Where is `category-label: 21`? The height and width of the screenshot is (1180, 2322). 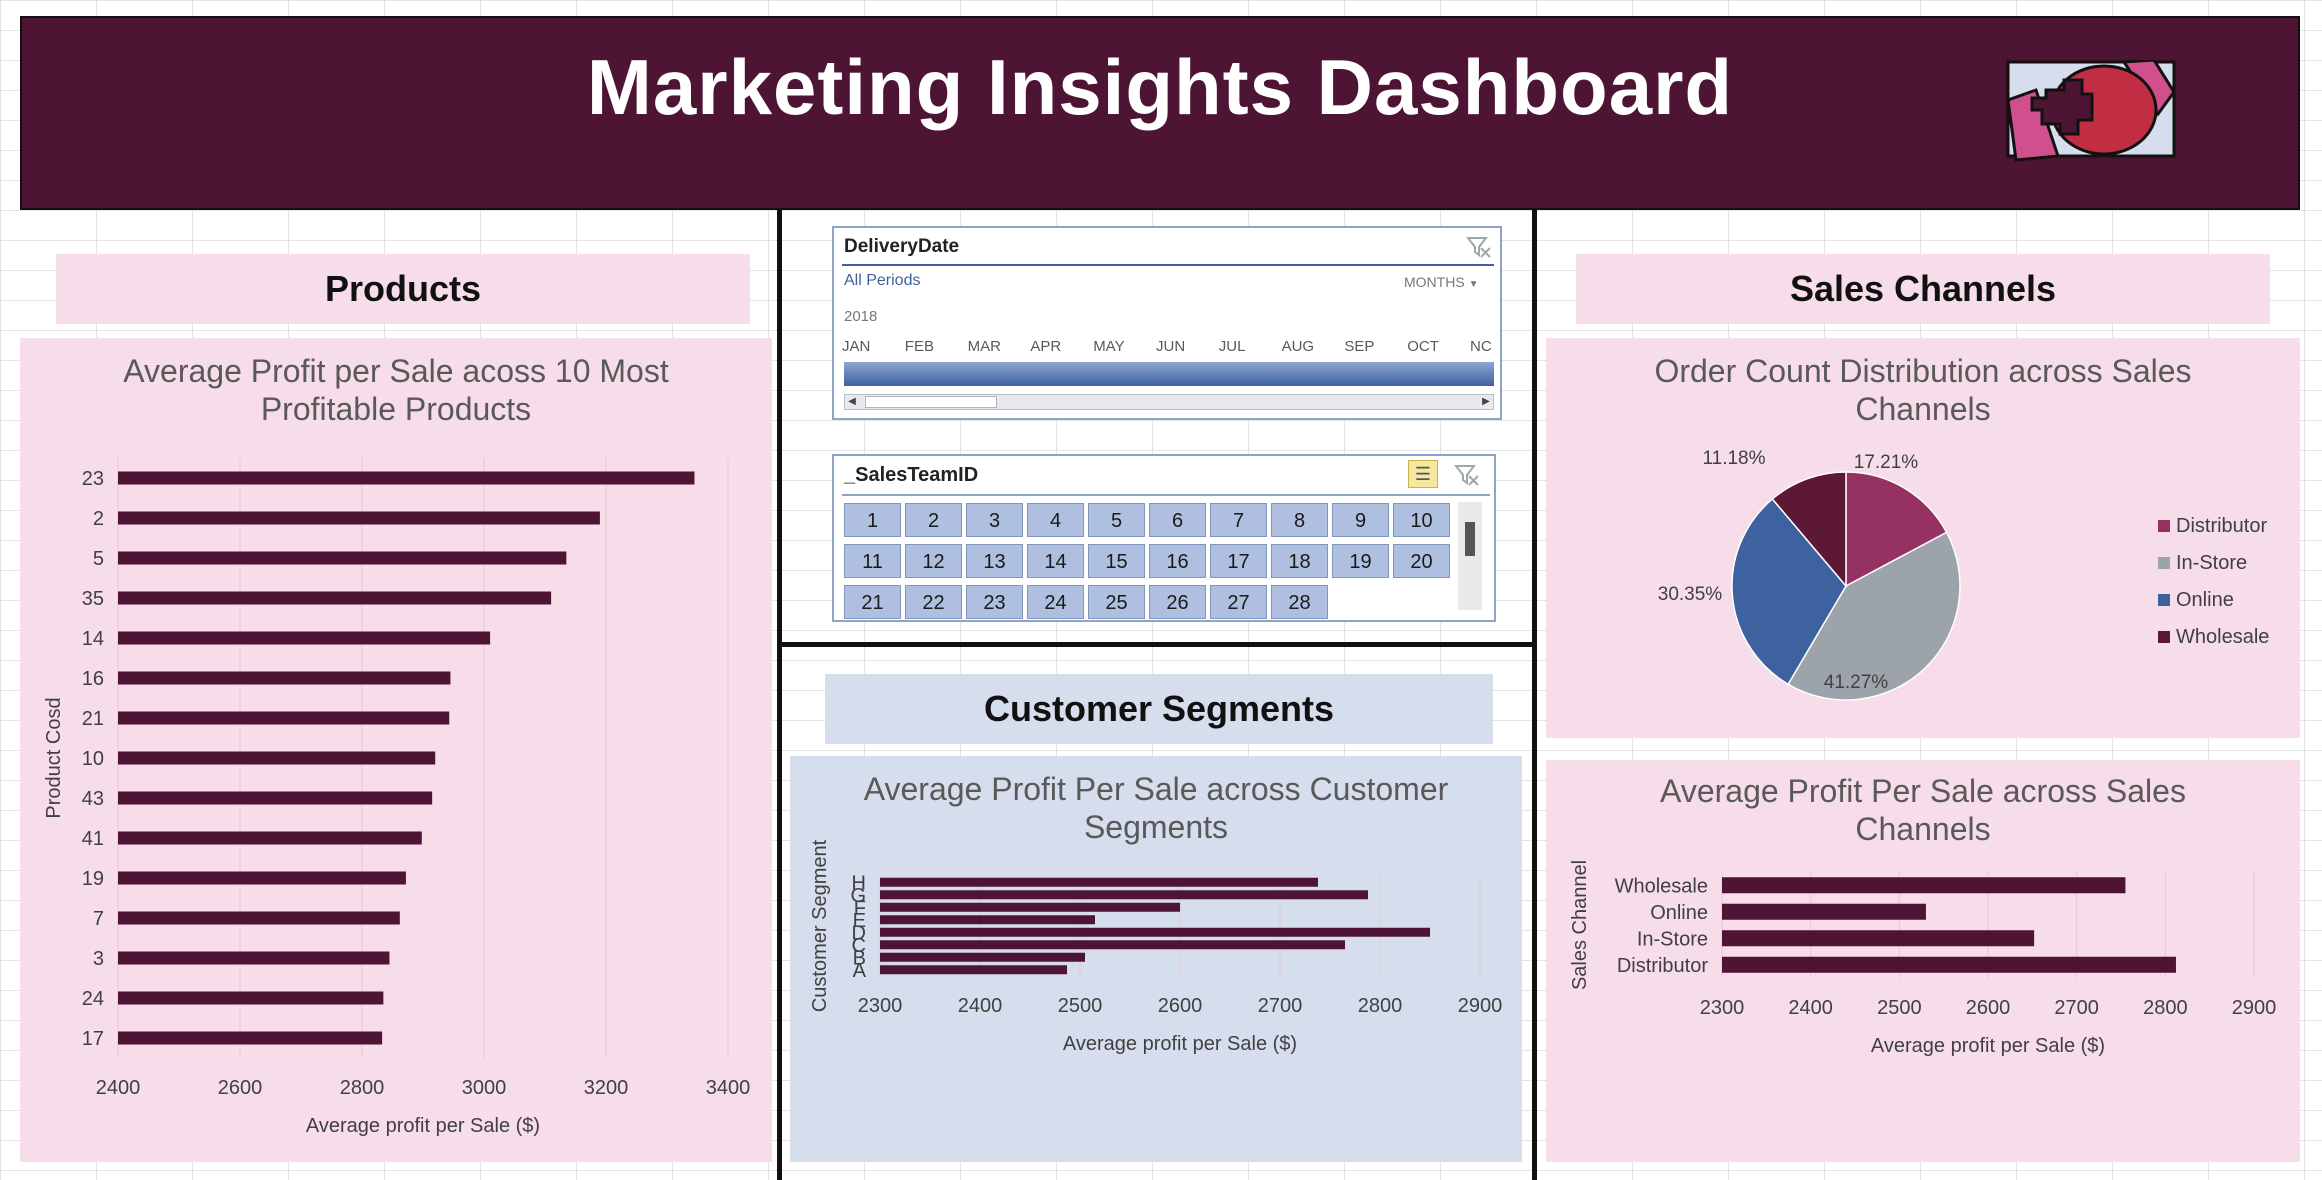
category-label: 21 is located at coordinates (93, 719).